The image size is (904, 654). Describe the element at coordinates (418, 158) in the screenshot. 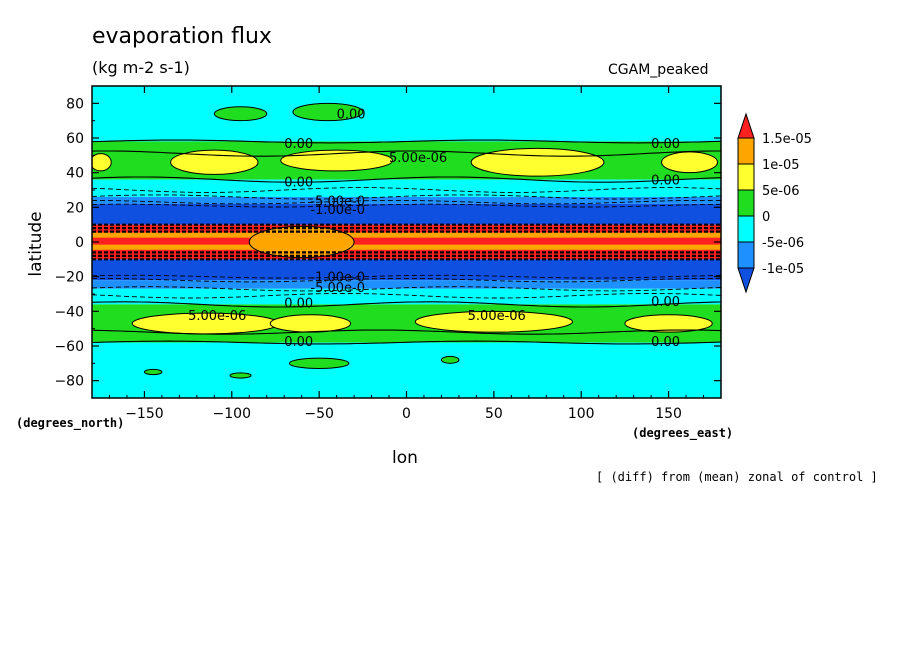

I see `contour-label-2: 5.00e-06` at that location.